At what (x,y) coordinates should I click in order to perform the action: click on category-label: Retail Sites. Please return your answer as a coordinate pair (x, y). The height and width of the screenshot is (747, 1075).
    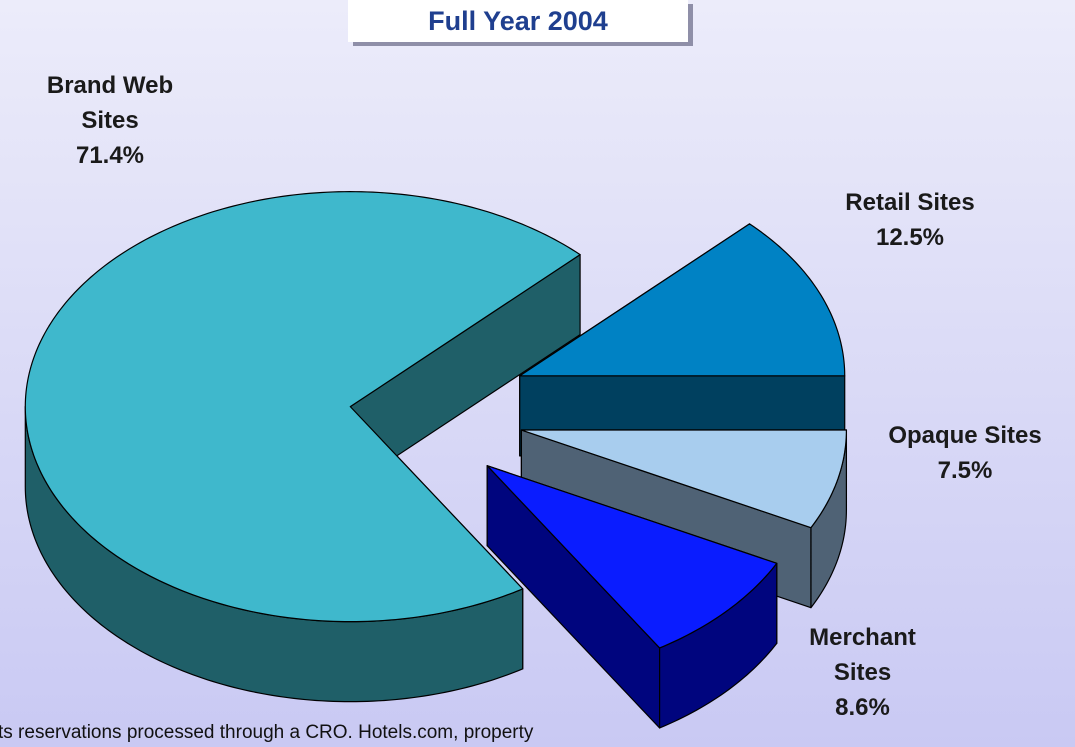
    Looking at the image, I should click on (910, 202).